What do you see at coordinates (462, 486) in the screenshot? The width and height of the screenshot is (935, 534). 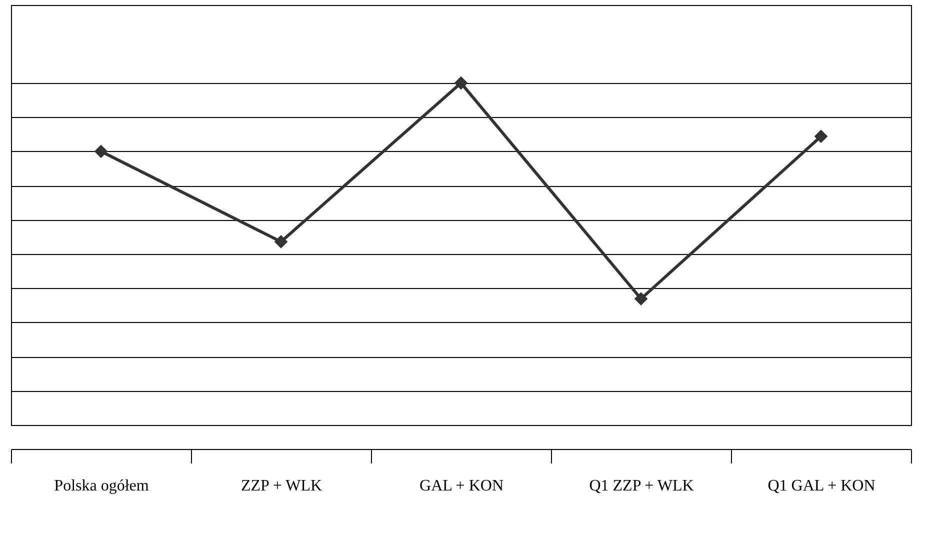 I see `x-tick-label: GAL + KON` at bounding box center [462, 486].